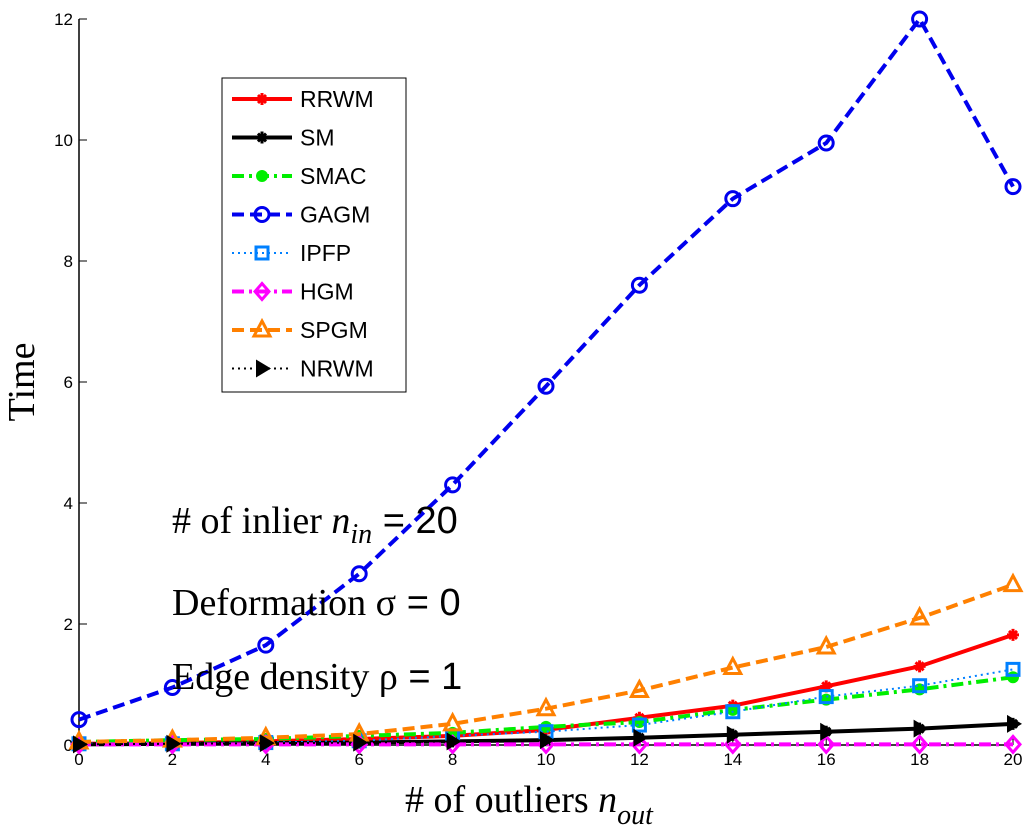 The width and height of the screenshot is (1031, 838). What do you see at coordinates (316, 603) in the screenshot?
I see `annotation-deformation: Deformation σ = 0` at bounding box center [316, 603].